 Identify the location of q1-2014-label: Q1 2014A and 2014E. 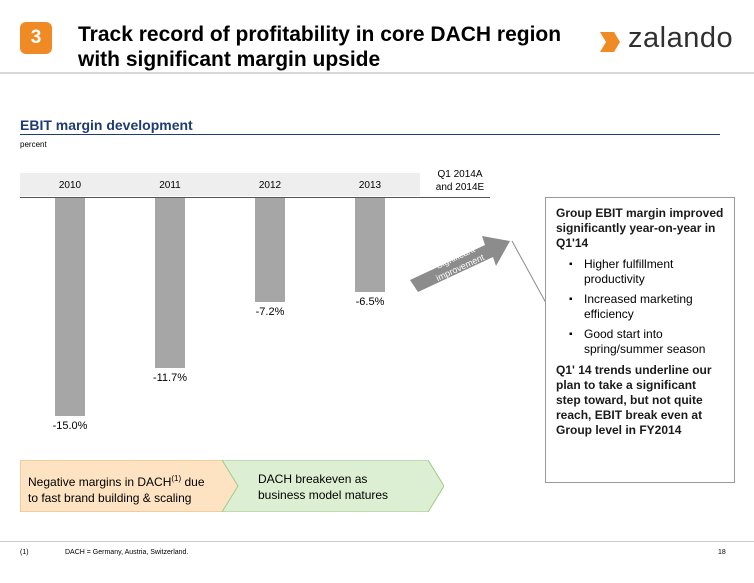
(460, 181).